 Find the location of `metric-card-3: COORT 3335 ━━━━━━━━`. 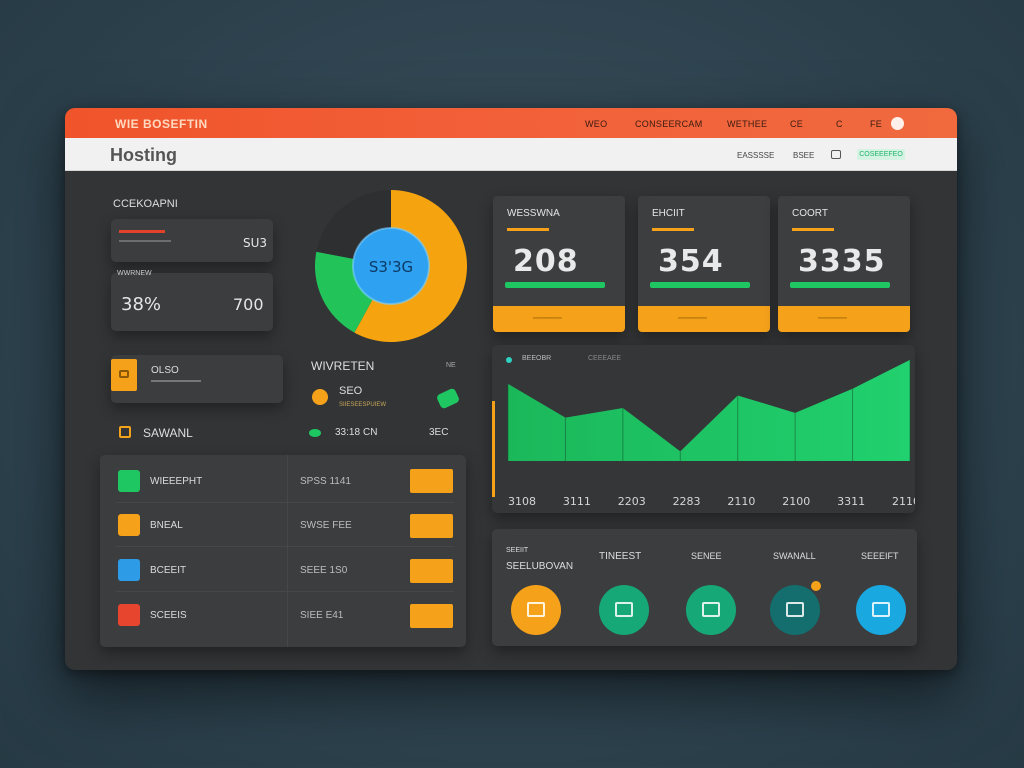

metric-card-3: COORT 3335 ━━━━━━━━ is located at coordinates (844, 264).